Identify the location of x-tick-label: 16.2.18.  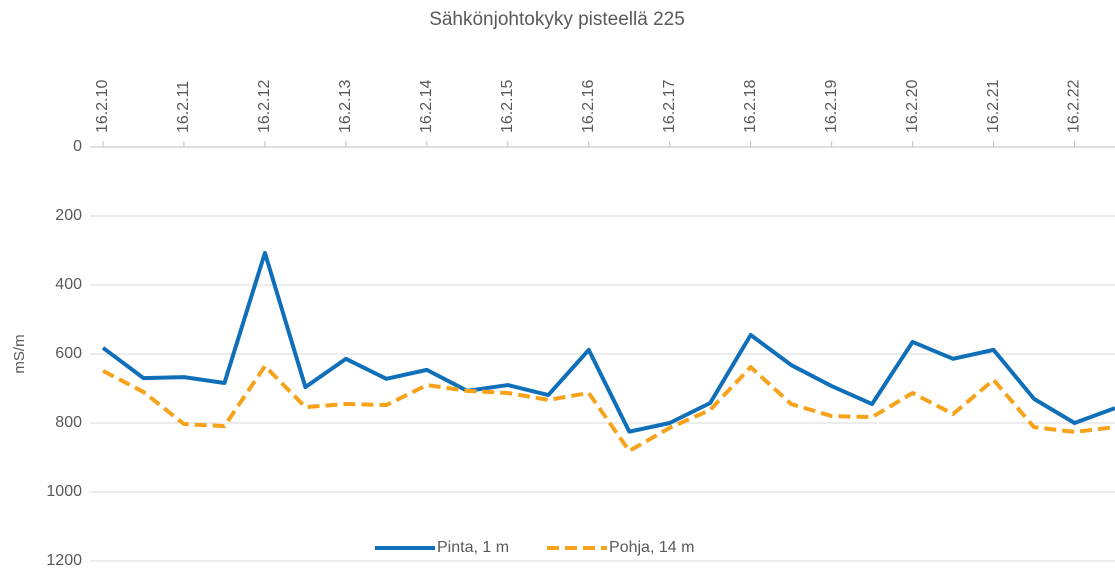
(750, 106).